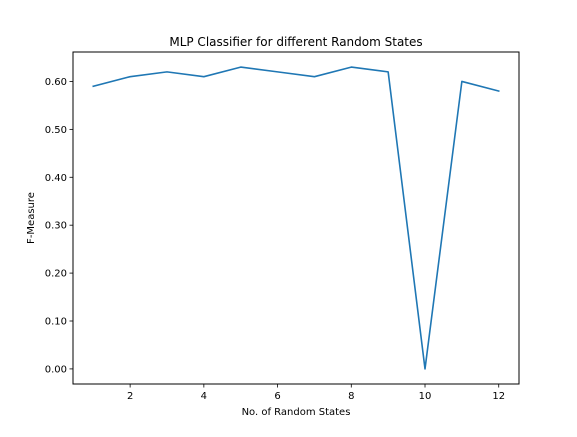  Describe the element at coordinates (56, 226) in the screenshot. I see `y-tick-label: 0.30` at that location.